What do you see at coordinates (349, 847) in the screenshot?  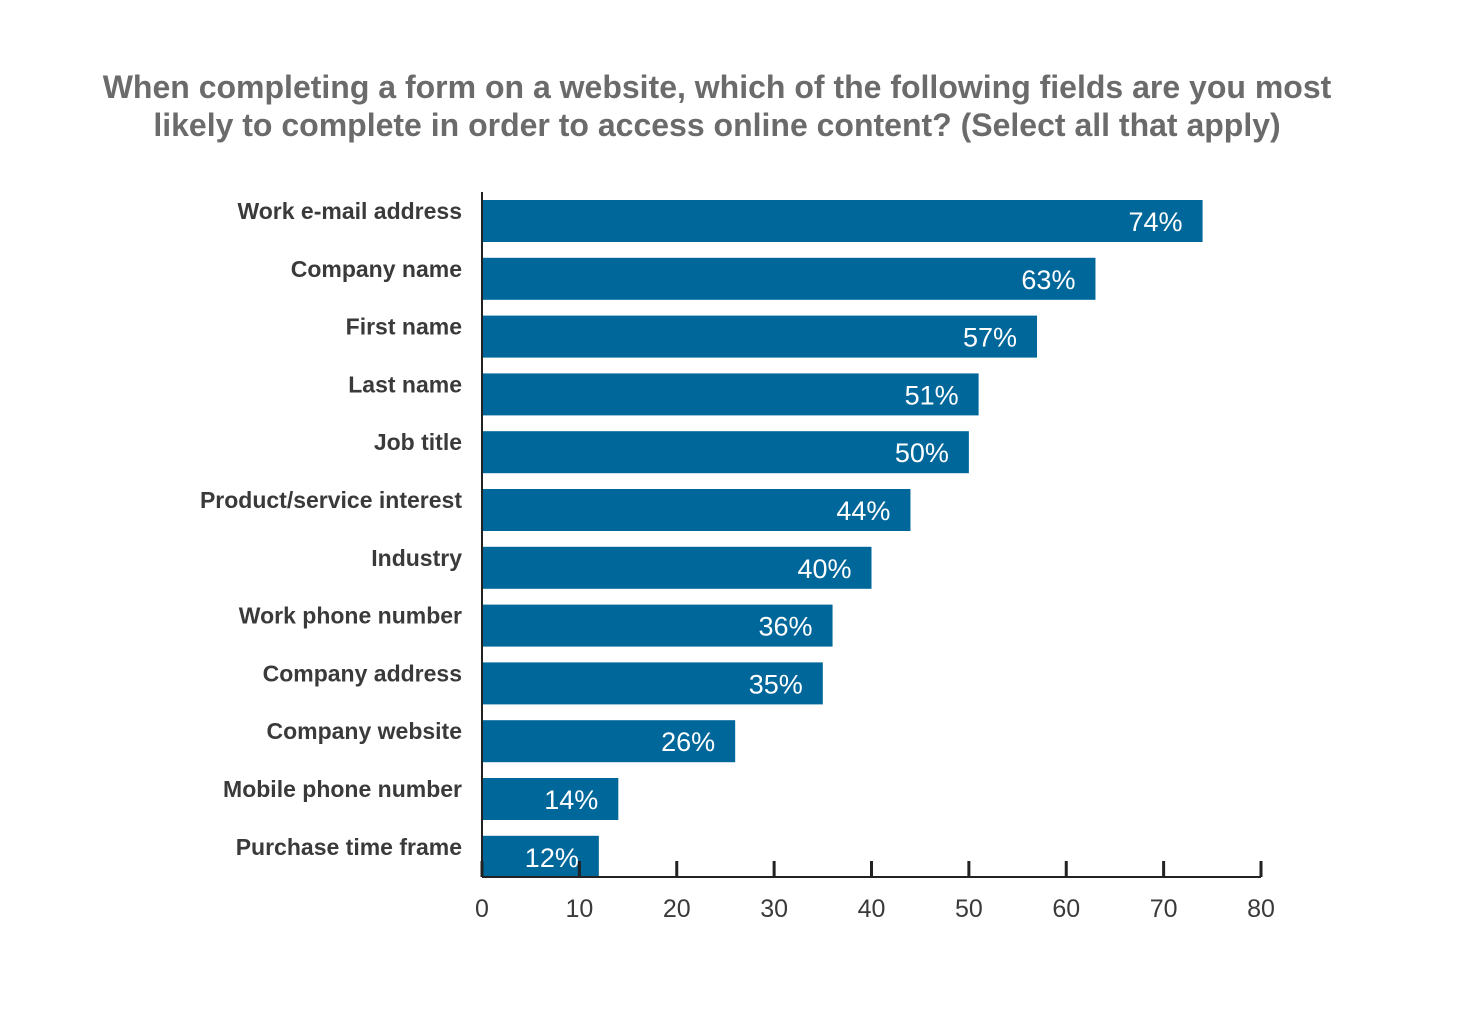 I see `category-label: Purchase time frame` at bounding box center [349, 847].